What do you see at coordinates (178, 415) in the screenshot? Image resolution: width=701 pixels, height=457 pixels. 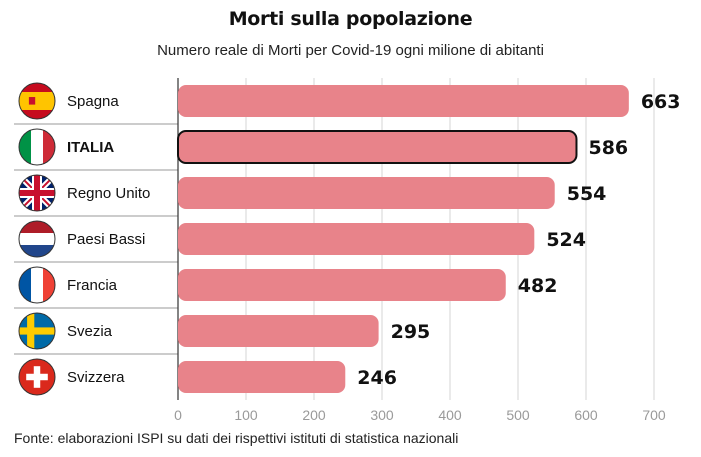 I see `x-tick-label: 0` at bounding box center [178, 415].